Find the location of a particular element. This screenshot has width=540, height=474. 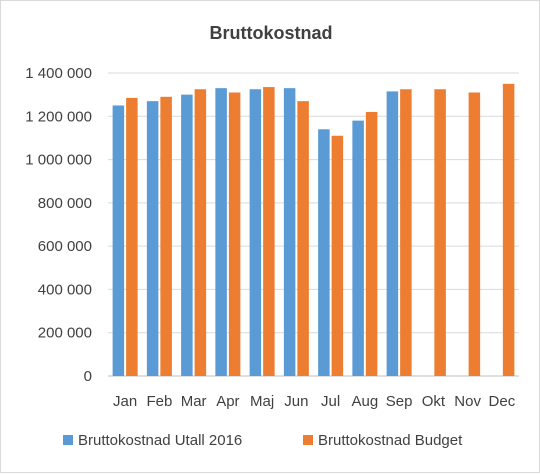

bar-budget-jun is located at coordinates (303, 238).